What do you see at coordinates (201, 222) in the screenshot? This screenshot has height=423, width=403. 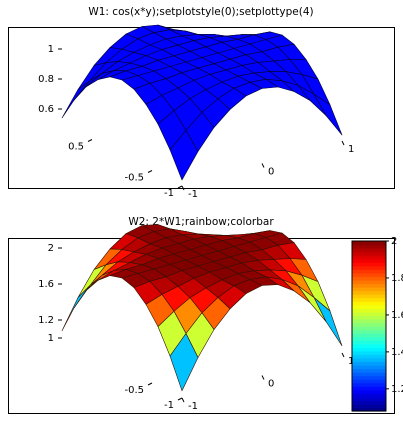 I see `chart-title: W2: 2*W1;rainbow;colorbar` at bounding box center [201, 222].